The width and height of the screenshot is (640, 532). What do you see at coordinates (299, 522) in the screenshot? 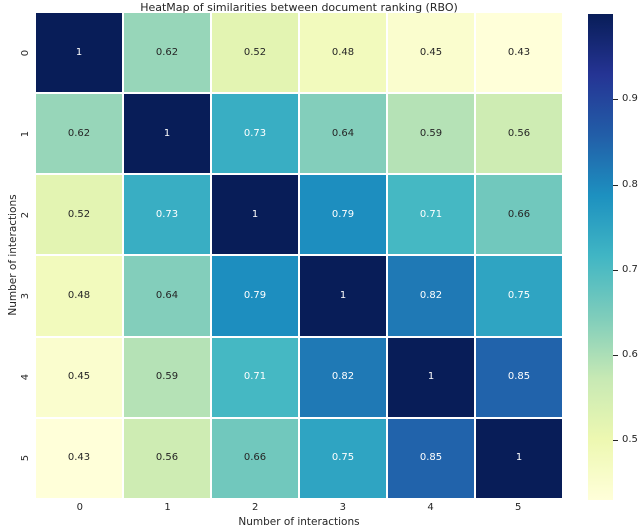
I see `x-axis-label: Number of interactions` at bounding box center [299, 522].